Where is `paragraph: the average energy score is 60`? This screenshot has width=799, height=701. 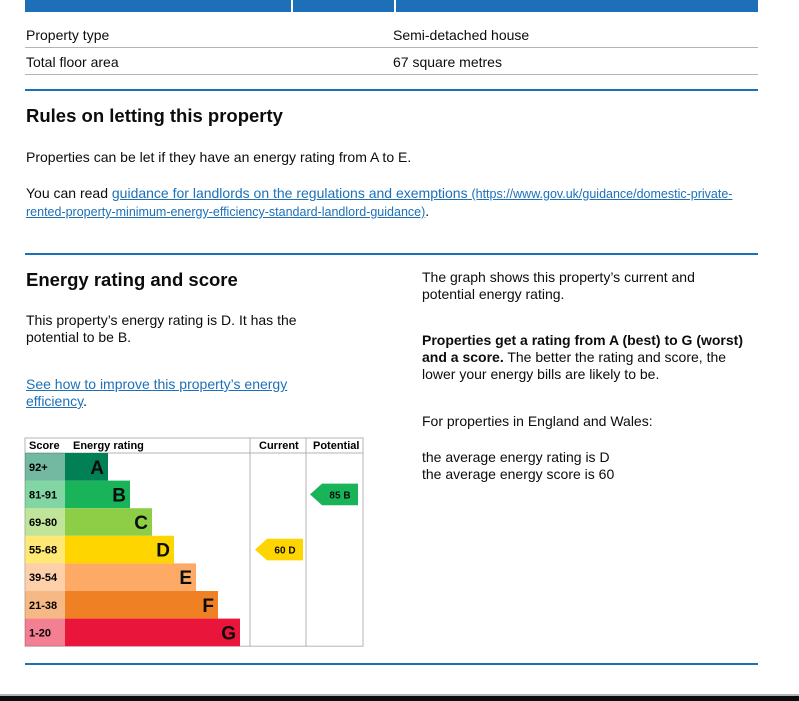 paragraph: the average energy score is 60 is located at coordinates (518, 474).